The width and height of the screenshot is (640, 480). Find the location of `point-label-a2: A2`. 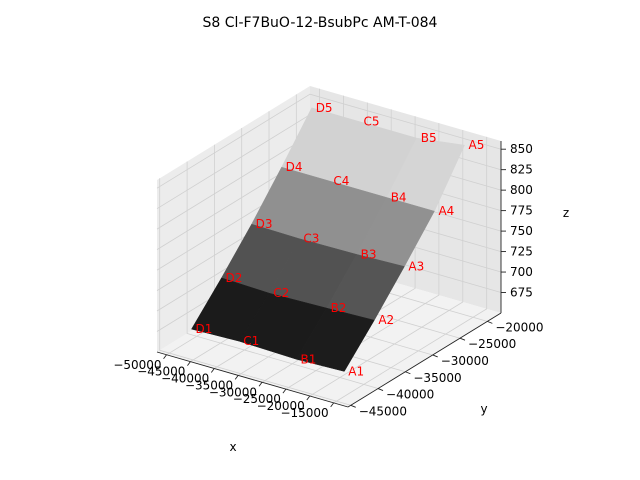

point-label-a2: A2 is located at coordinates (386, 320).